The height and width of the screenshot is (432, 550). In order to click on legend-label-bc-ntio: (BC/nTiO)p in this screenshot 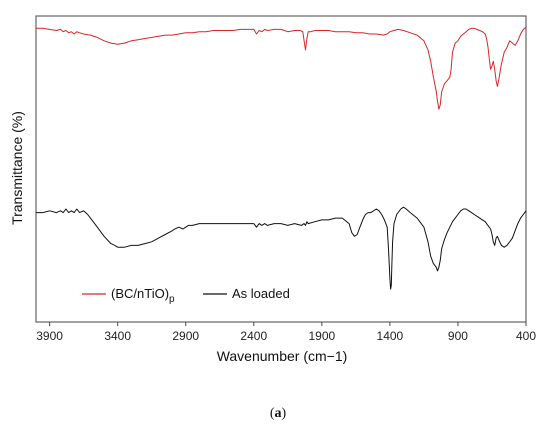, I will do `click(143, 295)`.